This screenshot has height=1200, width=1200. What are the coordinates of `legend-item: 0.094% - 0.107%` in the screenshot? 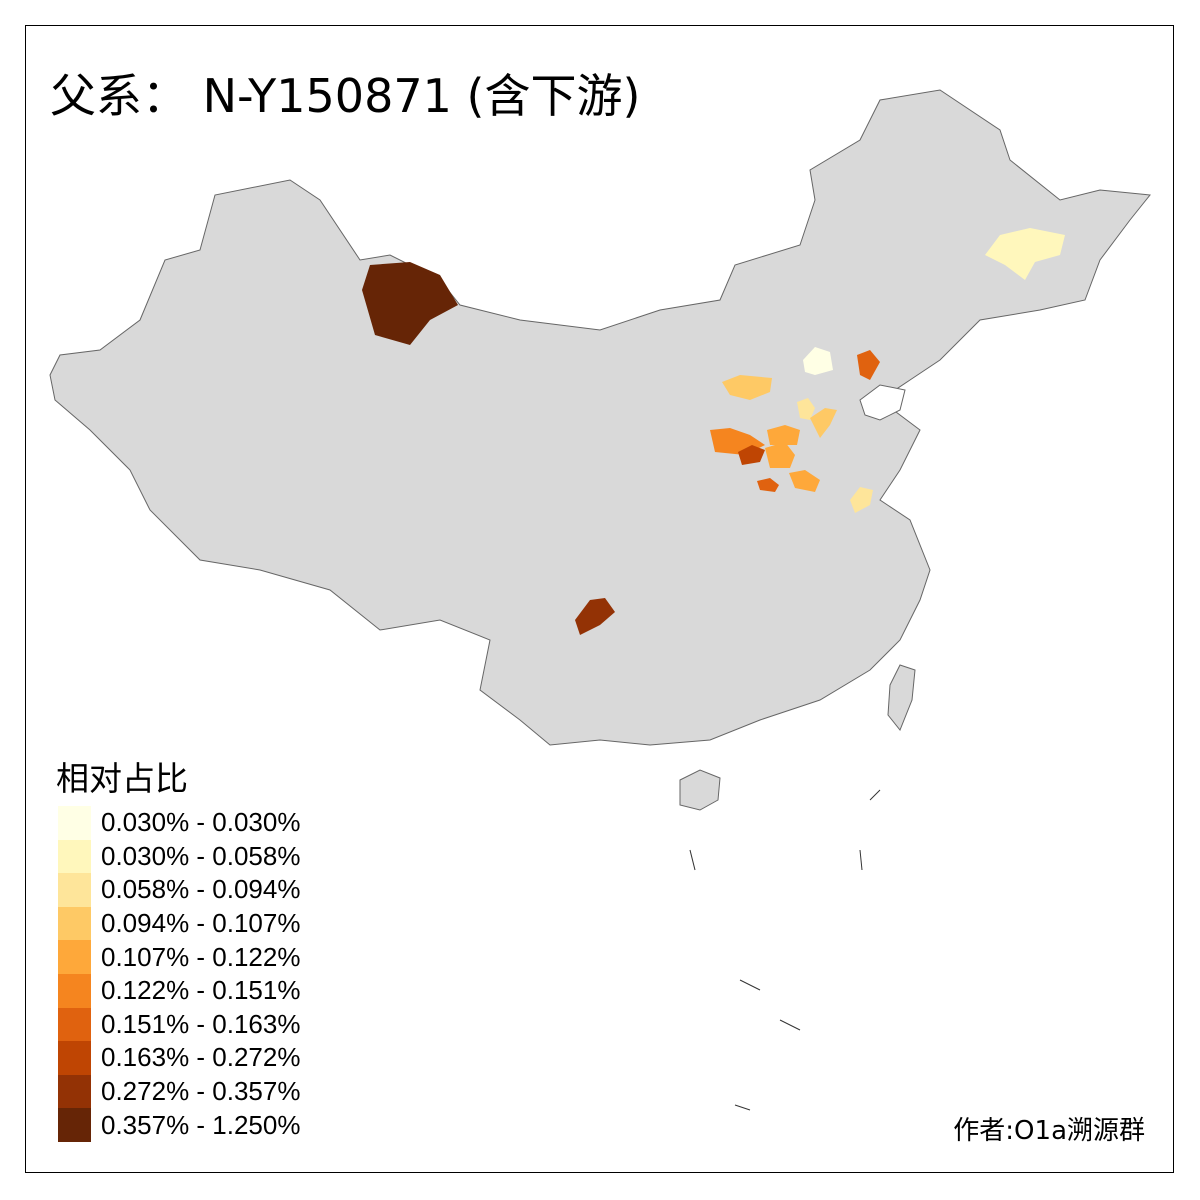 It's located at (179, 923).